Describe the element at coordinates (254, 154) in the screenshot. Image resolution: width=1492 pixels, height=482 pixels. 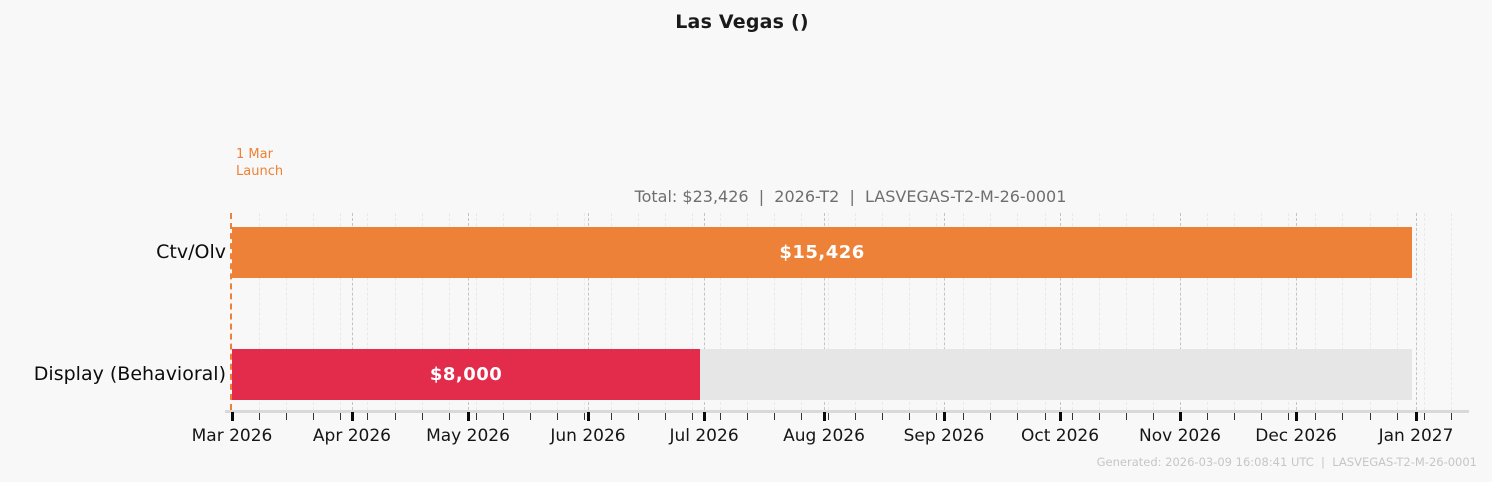
I see `launch-annotation-date: 1 Mar` at that location.